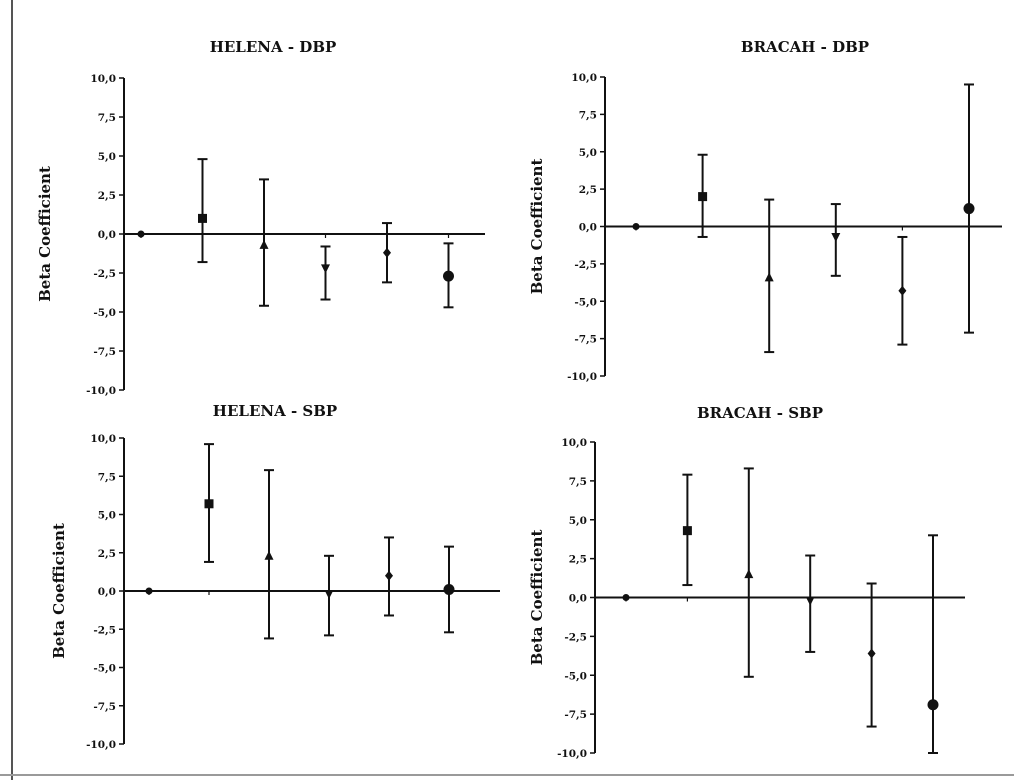 Image resolution: width=1014 pixels, height=780 pixels. I want to click on chart-title: BRACAH - SBP, so click(760, 413).